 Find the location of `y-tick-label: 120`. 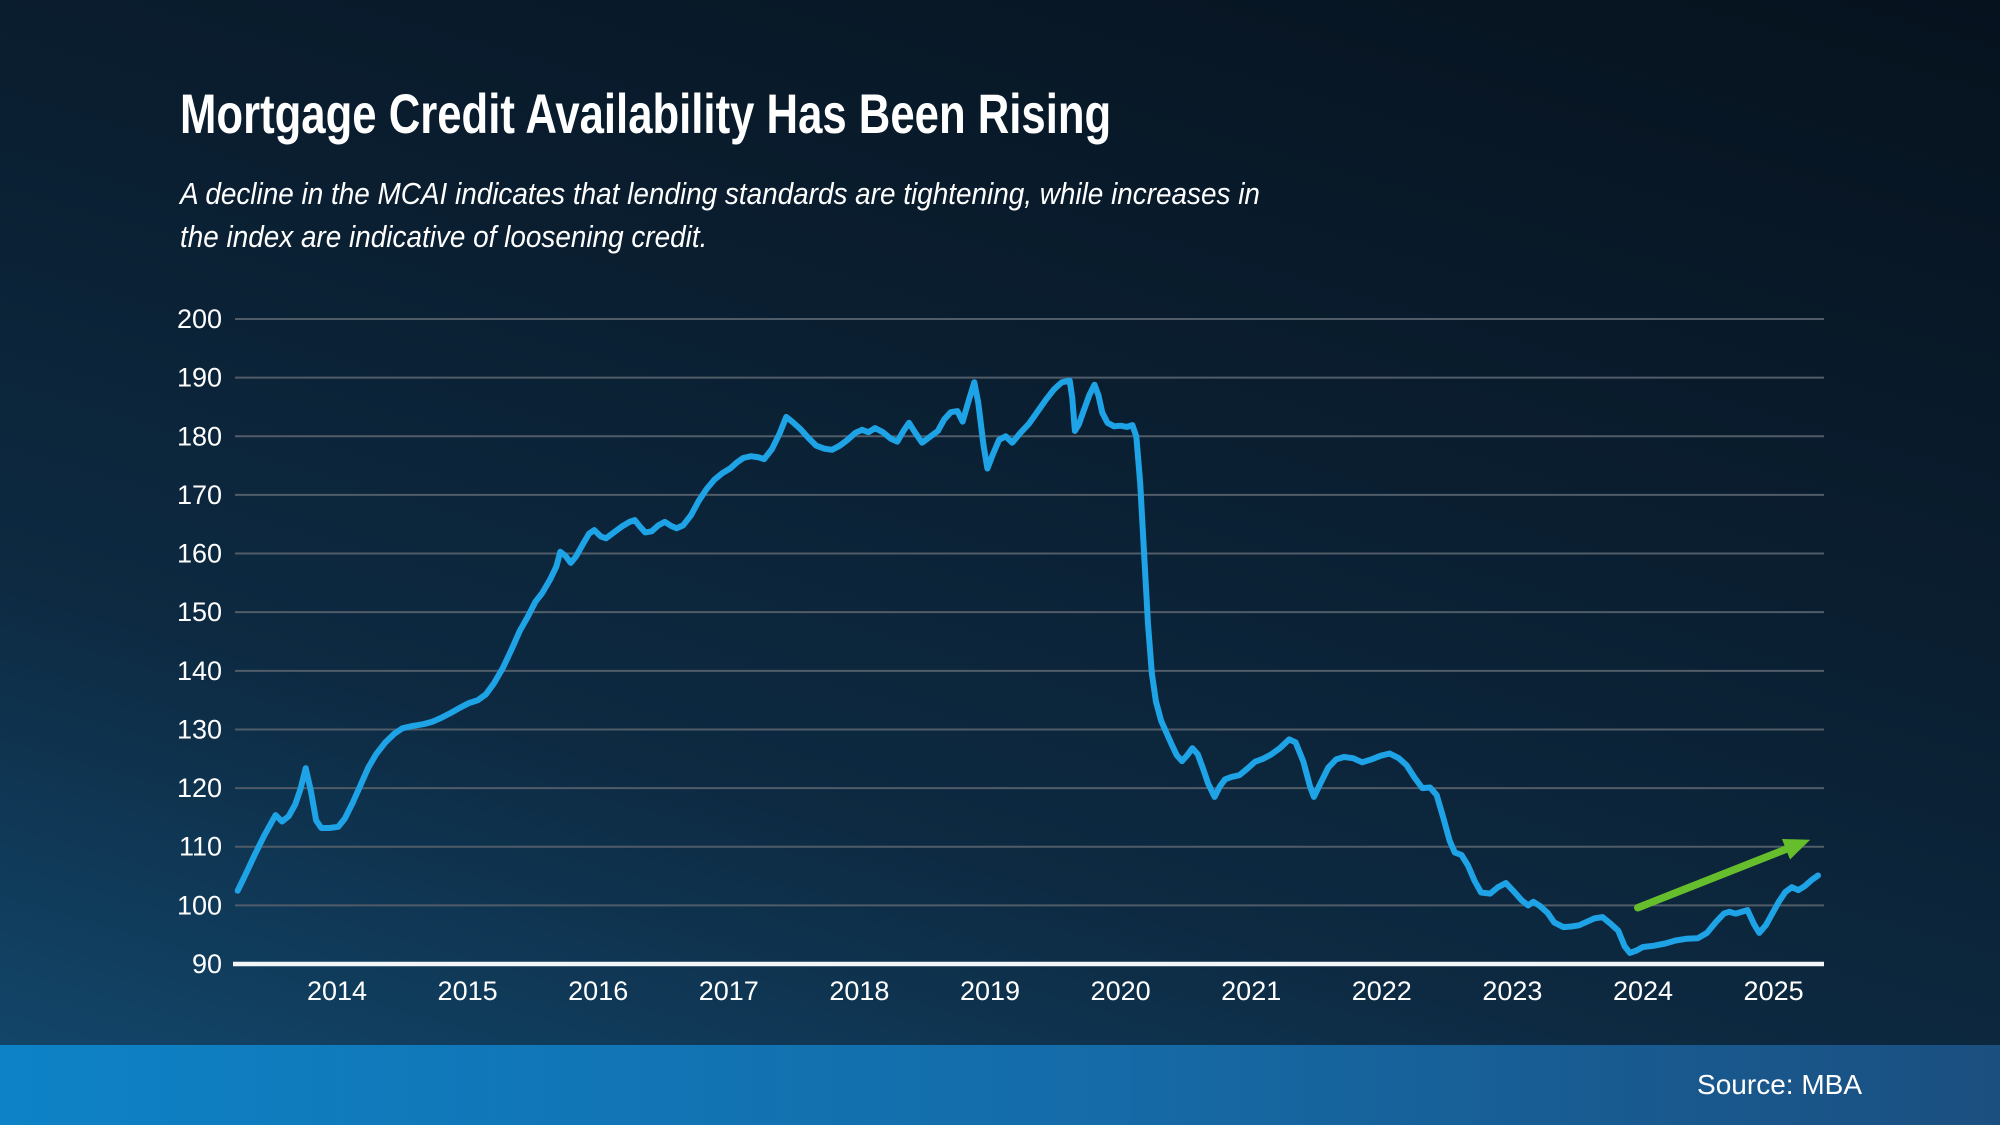

y-tick-label: 120 is located at coordinates (199, 788).